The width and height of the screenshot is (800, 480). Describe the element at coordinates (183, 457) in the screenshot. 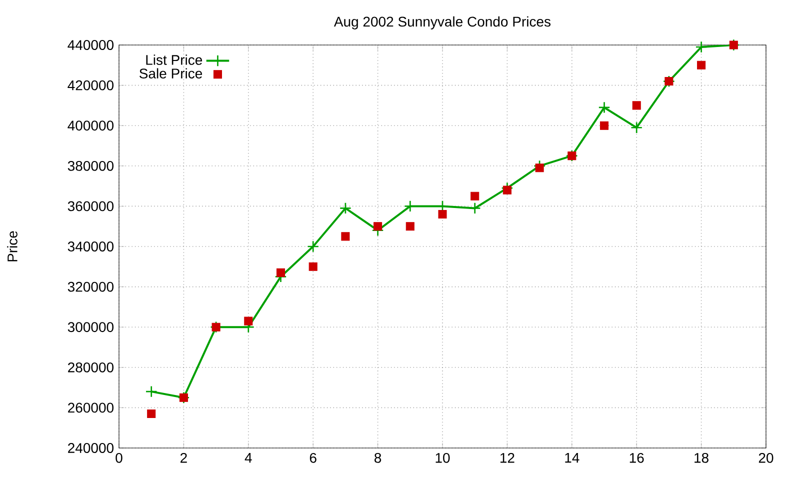

I see `x-tick-label: 2` at that location.